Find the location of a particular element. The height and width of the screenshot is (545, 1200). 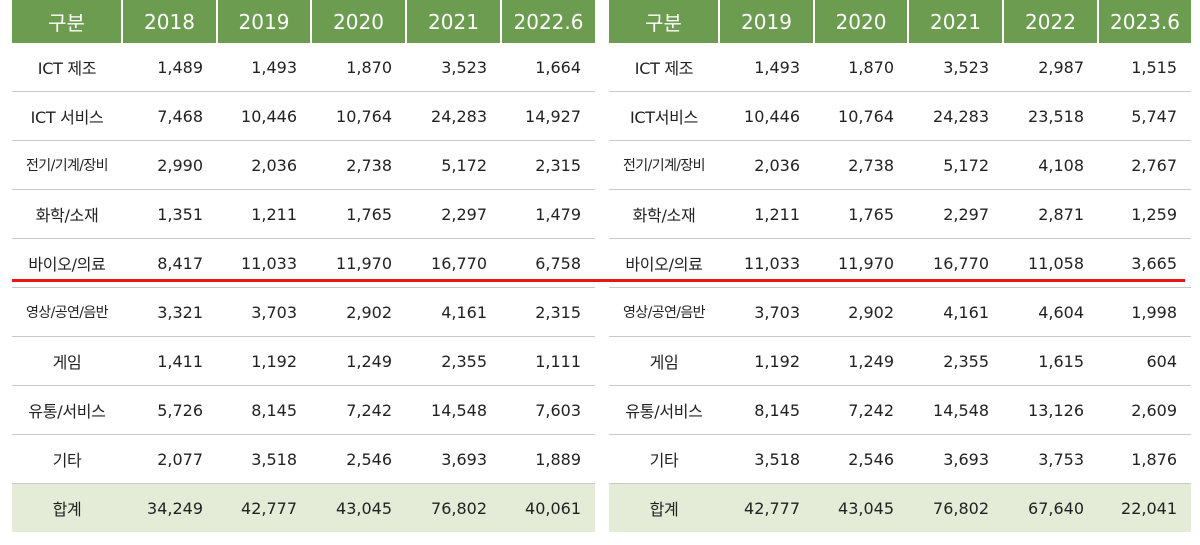

table-row: ICT 제조 1,489 1,493 1,870 3,523 1,664 is located at coordinates (303, 67).